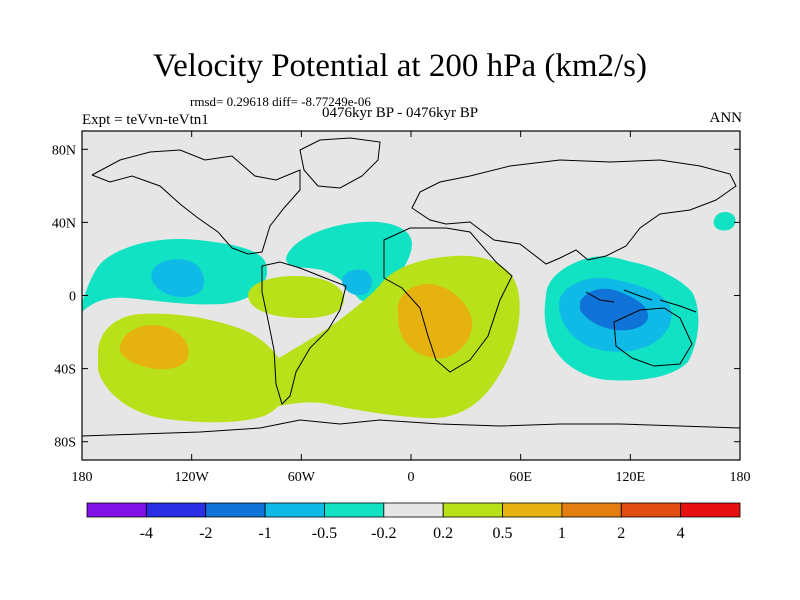 Image resolution: width=800 pixels, height=600 pixels. I want to click on coastline-australia, so click(653, 337).